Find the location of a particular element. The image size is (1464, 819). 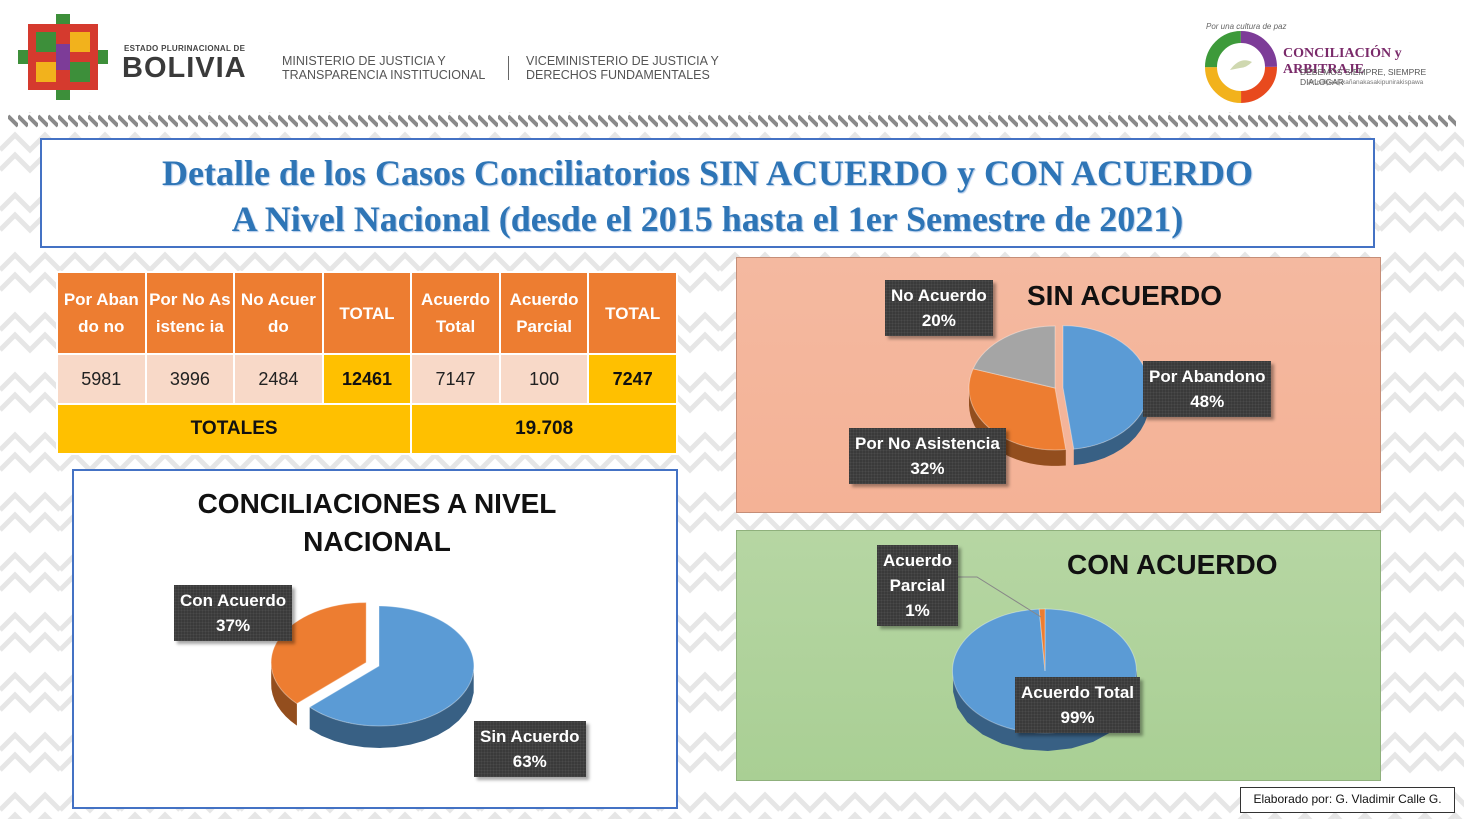

label-por-no-asistencia-name: Por No Asistencia is located at coordinates (927, 443).